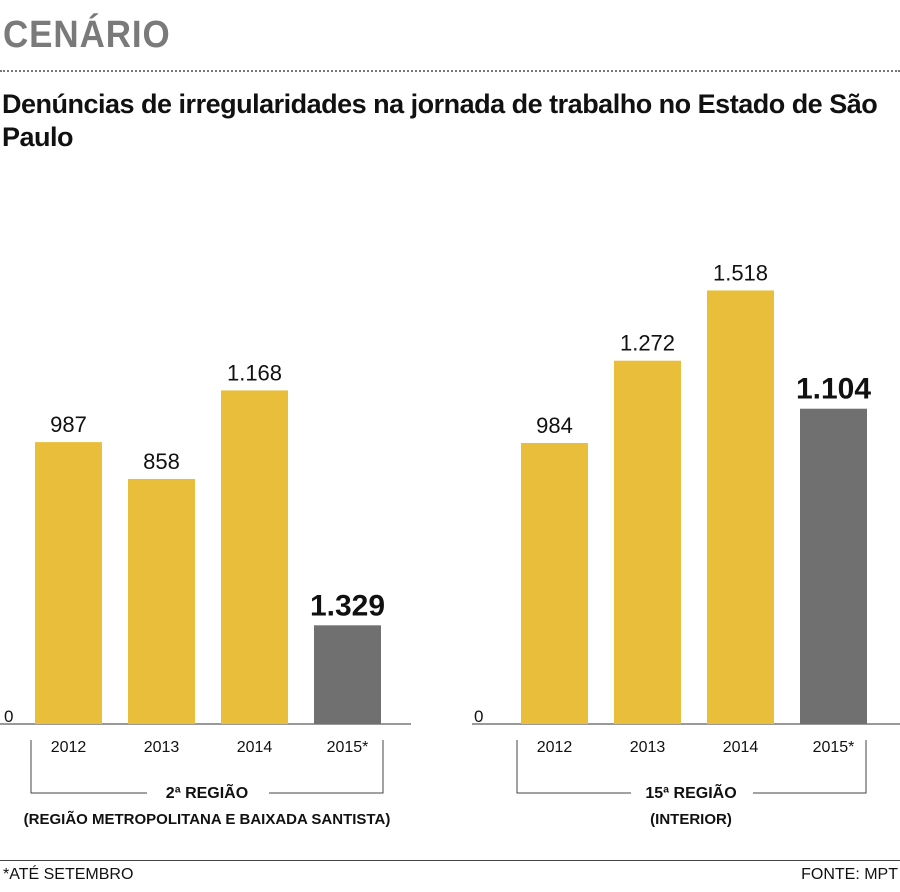  I want to click on data-label: 984, so click(554, 425).